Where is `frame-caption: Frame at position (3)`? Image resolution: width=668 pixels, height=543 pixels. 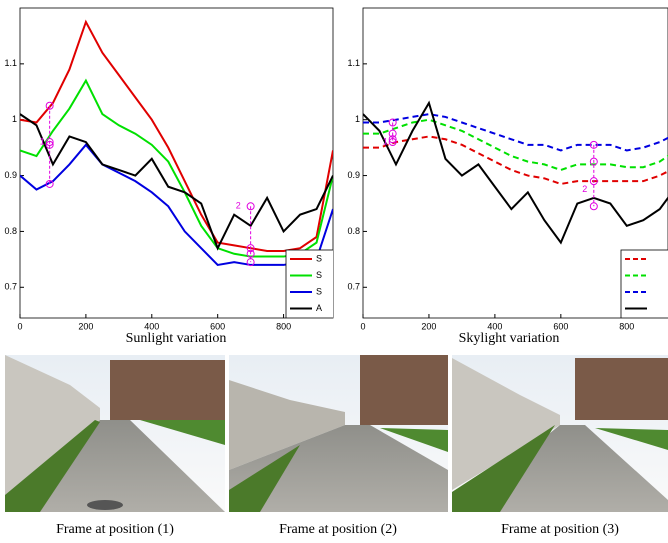
frame-caption: Frame at position (3) is located at coordinates (560, 529).